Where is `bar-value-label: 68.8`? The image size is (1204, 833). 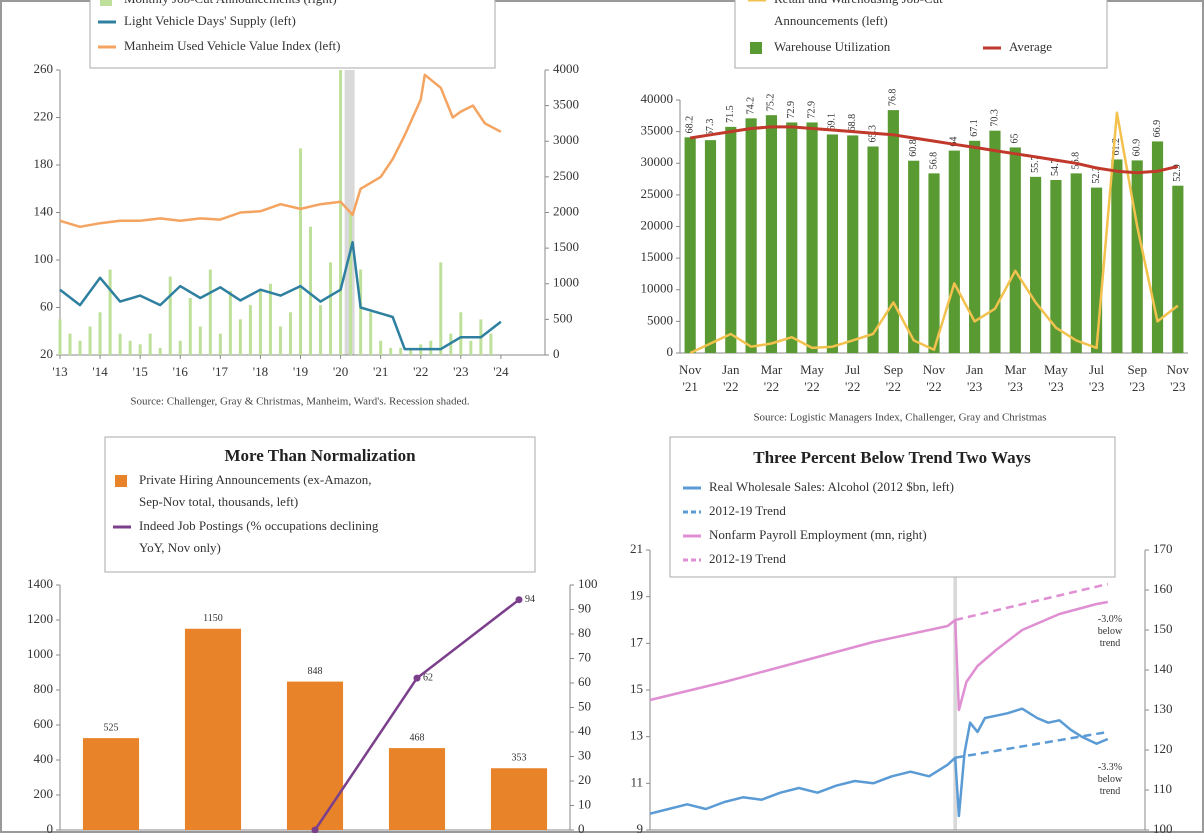
bar-value-label: 68.8 is located at coordinates (852, 123).